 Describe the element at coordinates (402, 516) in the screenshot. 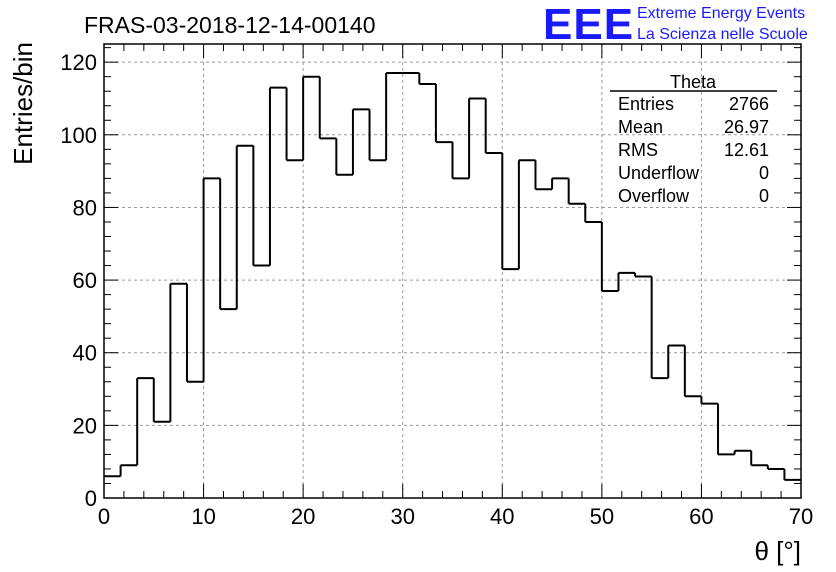

I see `x-tick-label: 30` at that location.